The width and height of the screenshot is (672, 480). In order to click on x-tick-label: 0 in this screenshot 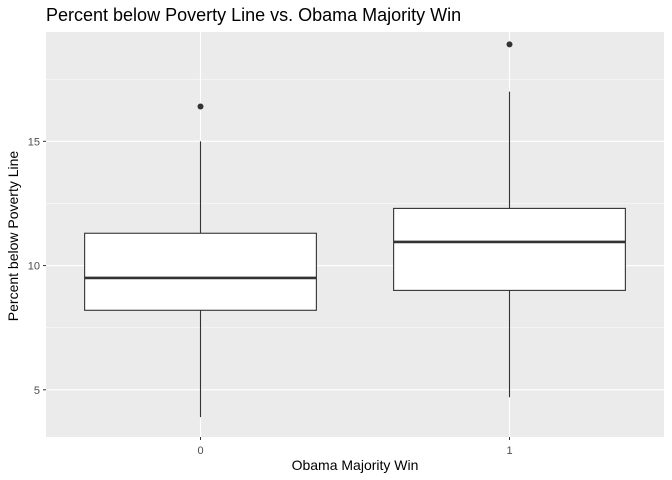, I will do `click(200, 451)`.